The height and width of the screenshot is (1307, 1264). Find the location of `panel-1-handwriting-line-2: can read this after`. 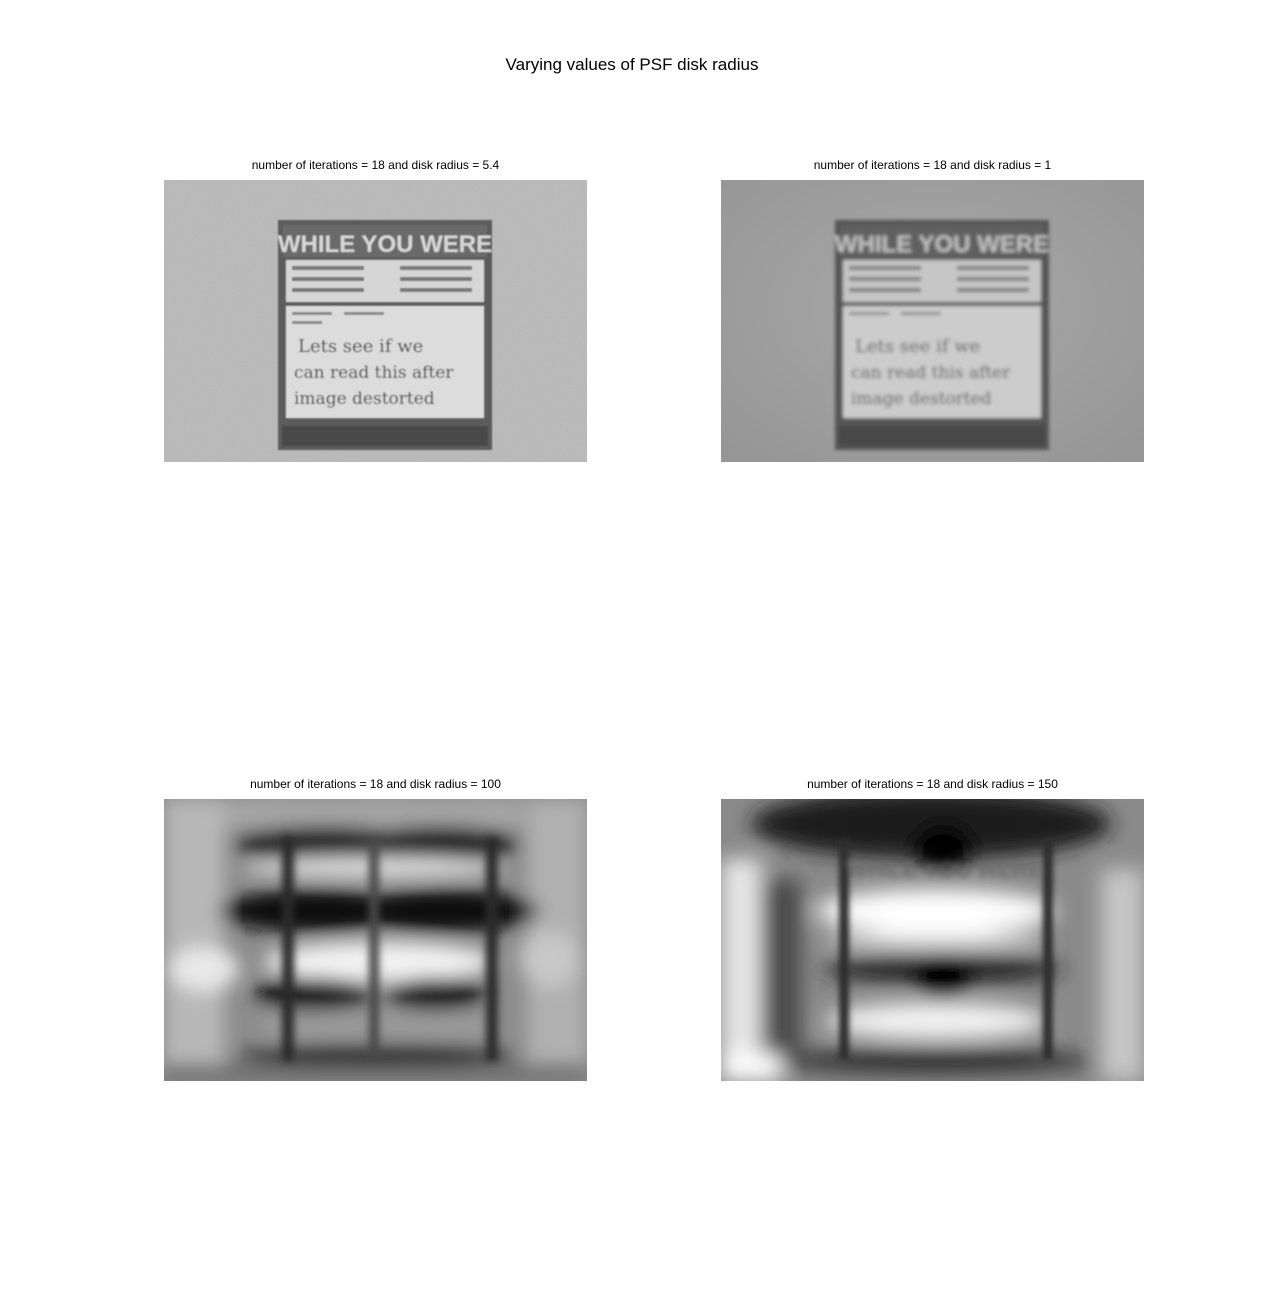

panel-1-handwriting-line-2: can read this after is located at coordinates (374, 373).